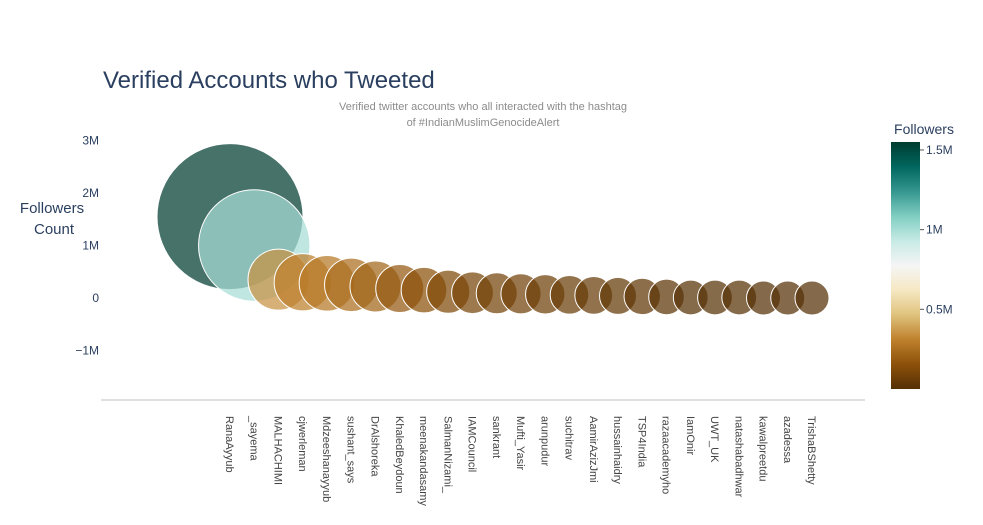 The width and height of the screenshot is (983, 525). What do you see at coordinates (787, 440) in the screenshot?
I see `x-tick-label: azadessa` at bounding box center [787, 440].